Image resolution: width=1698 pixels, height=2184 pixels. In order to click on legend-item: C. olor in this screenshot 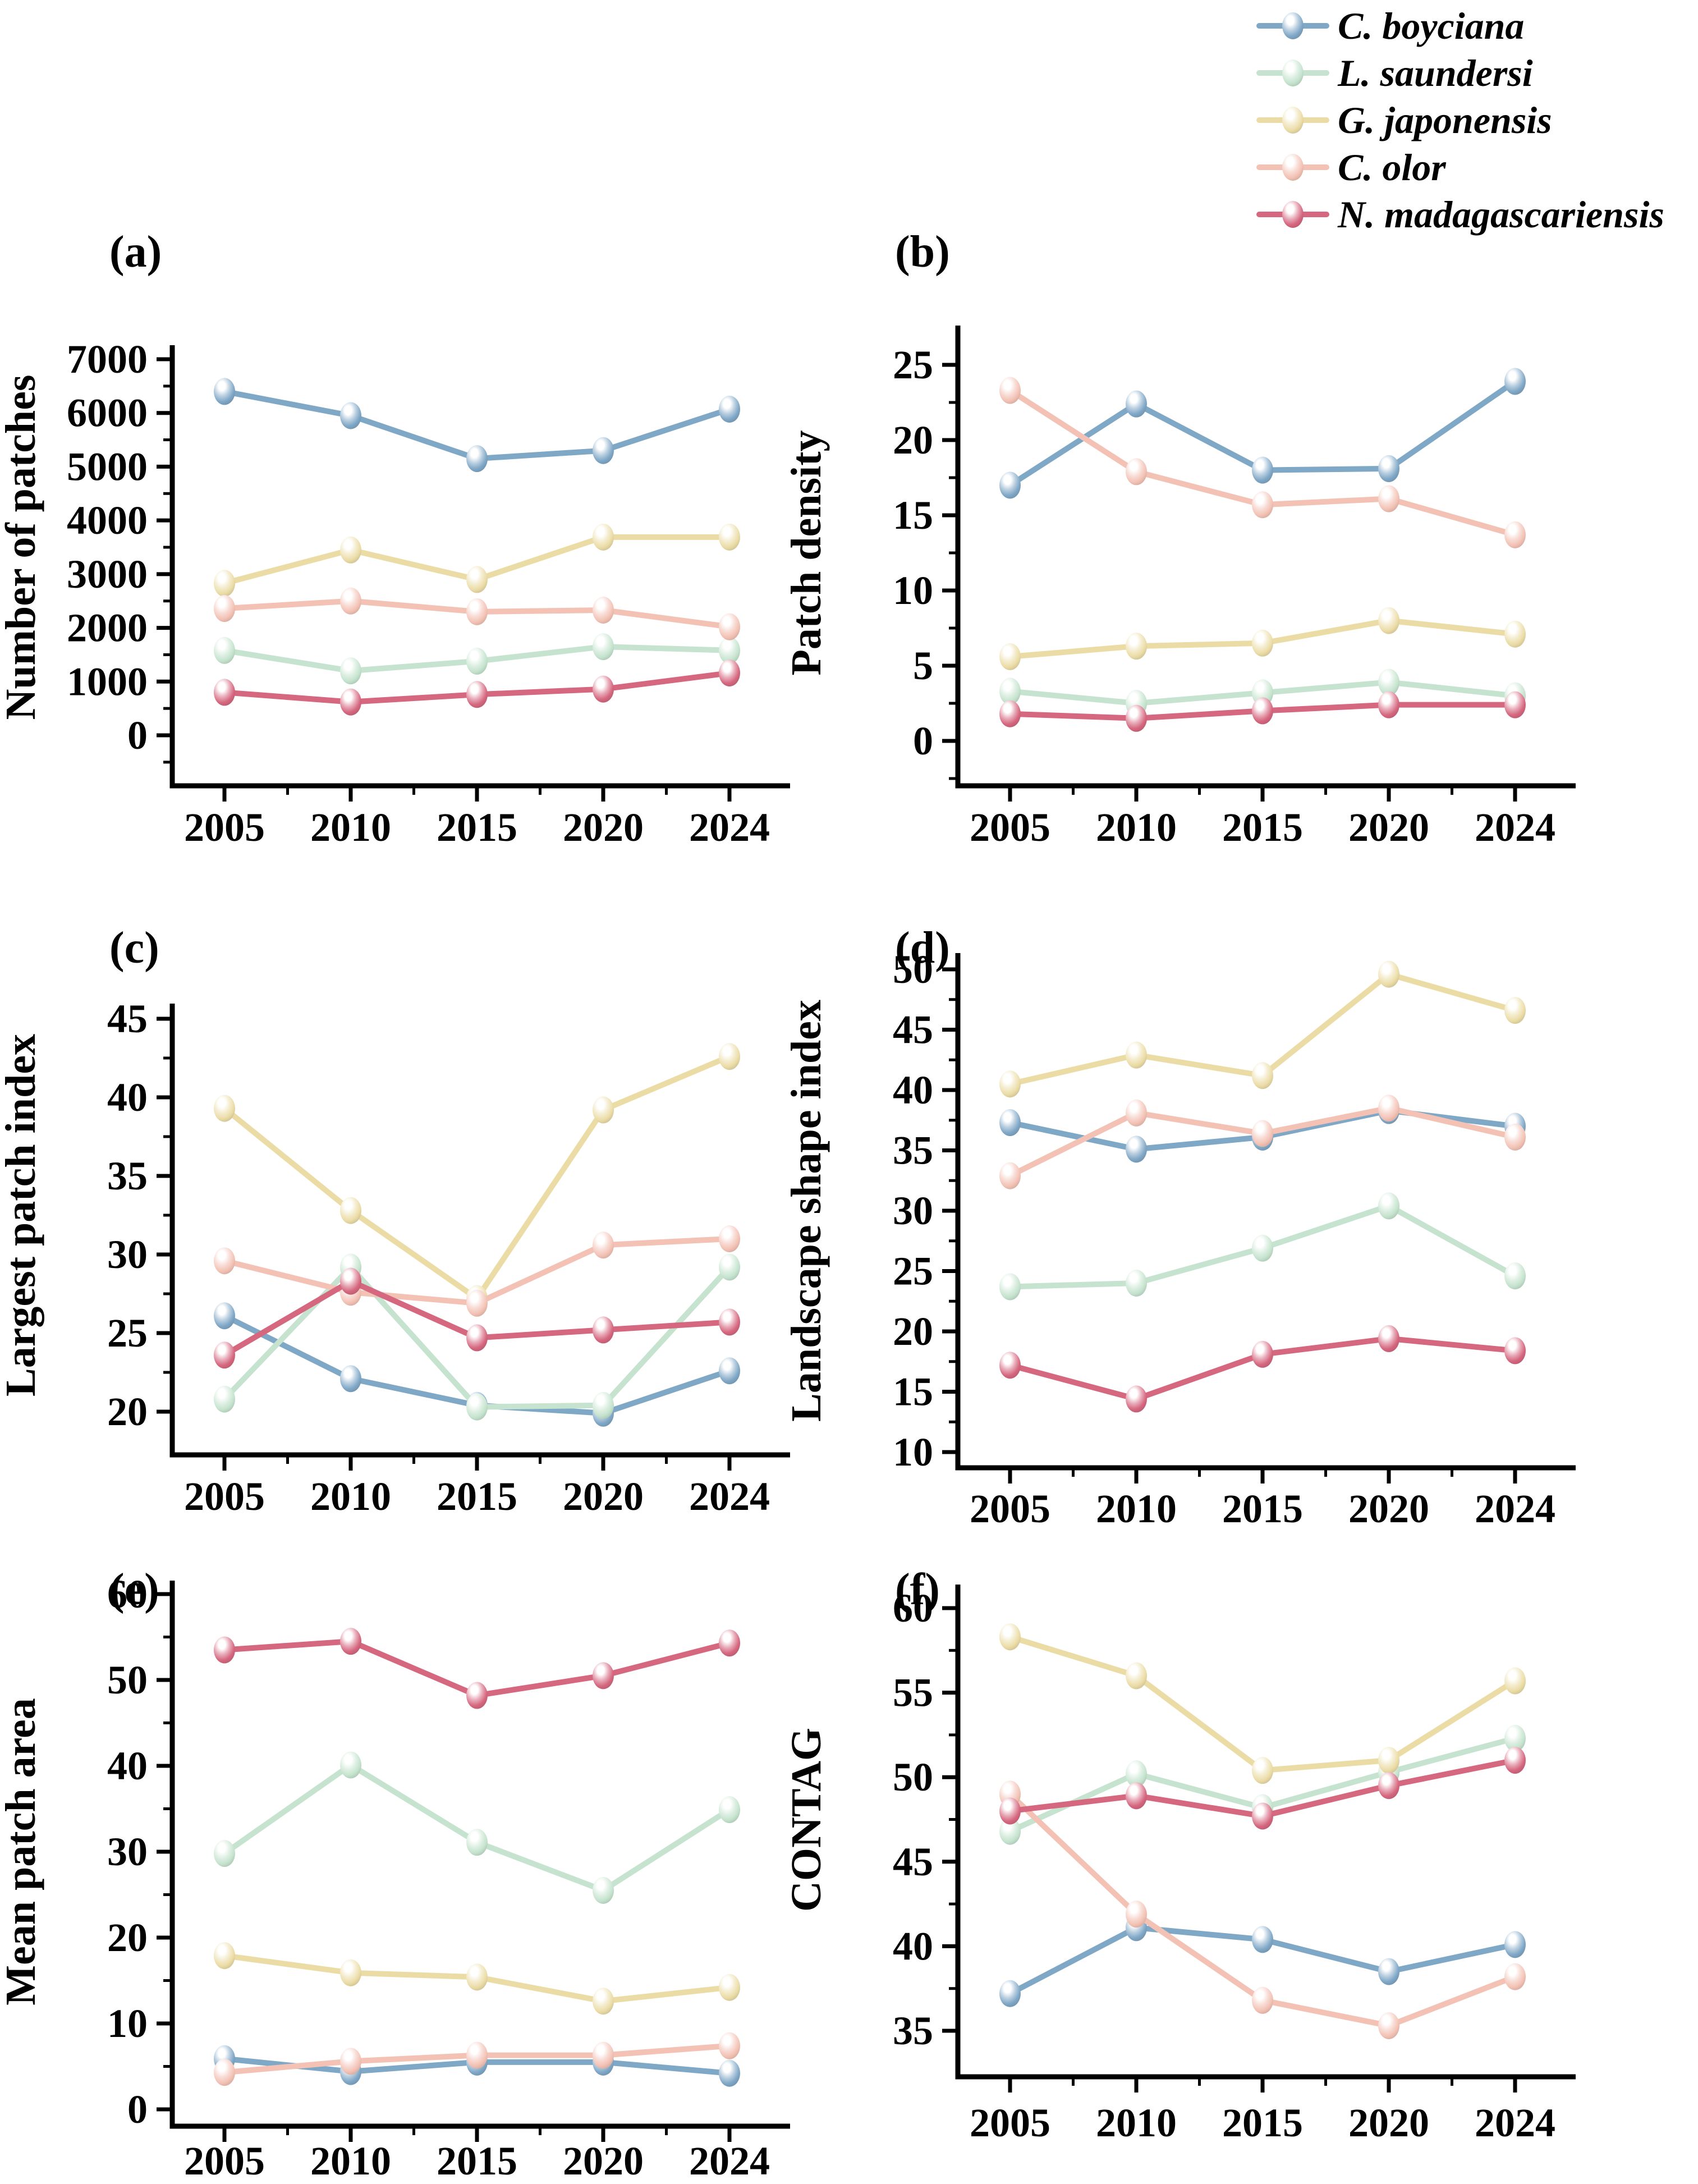, I will do `click(1460, 168)`.